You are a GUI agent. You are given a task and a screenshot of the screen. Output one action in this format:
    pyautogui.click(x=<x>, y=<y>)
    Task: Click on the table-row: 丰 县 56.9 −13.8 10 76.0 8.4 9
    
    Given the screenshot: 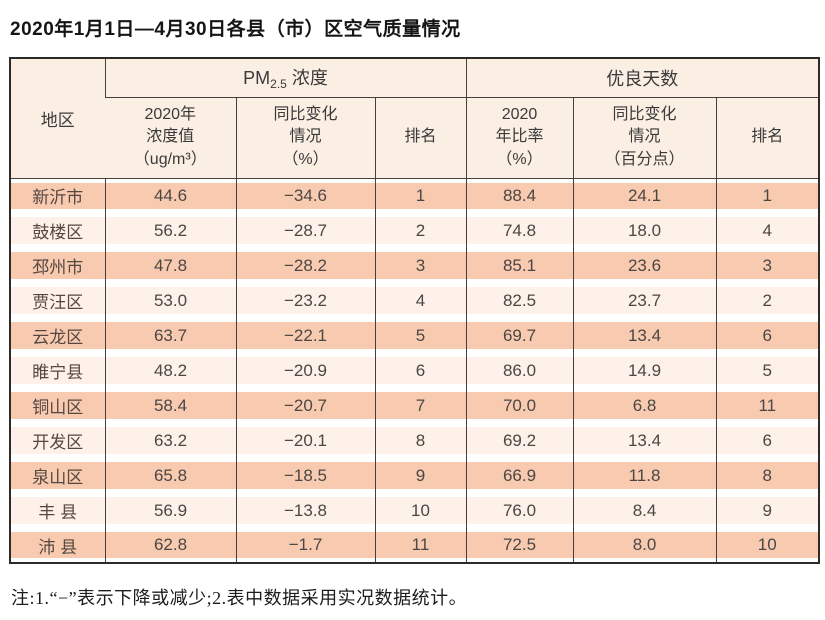 What is the action you would take?
    pyautogui.click(x=415, y=510)
    